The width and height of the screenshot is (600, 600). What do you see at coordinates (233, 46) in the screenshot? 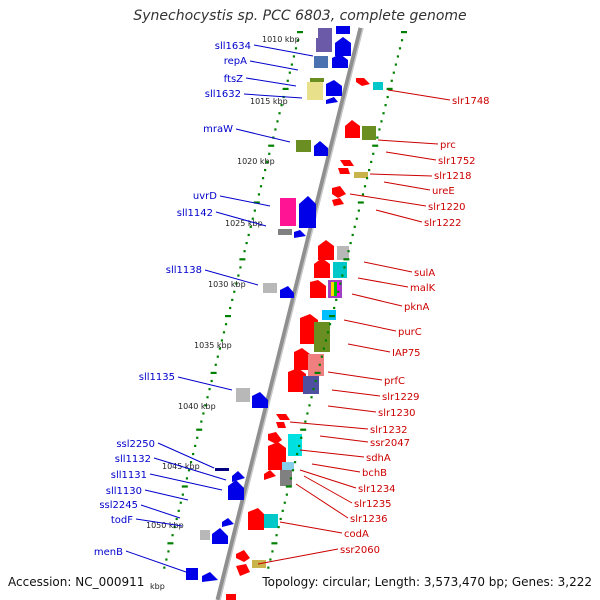
I see `gene-label-sll1634: sll1634` at bounding box center [233, 46].